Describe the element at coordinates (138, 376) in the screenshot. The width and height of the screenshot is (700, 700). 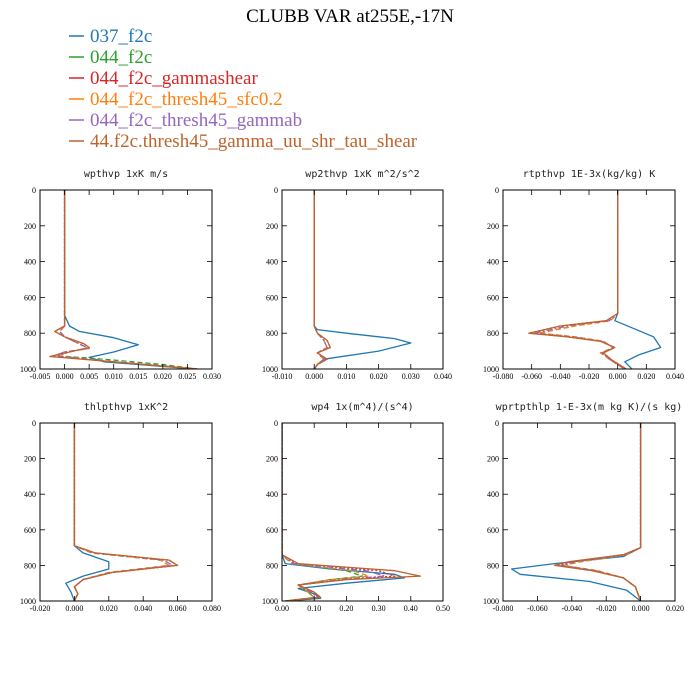
I see `x-tick-label: 0.015` at that location.